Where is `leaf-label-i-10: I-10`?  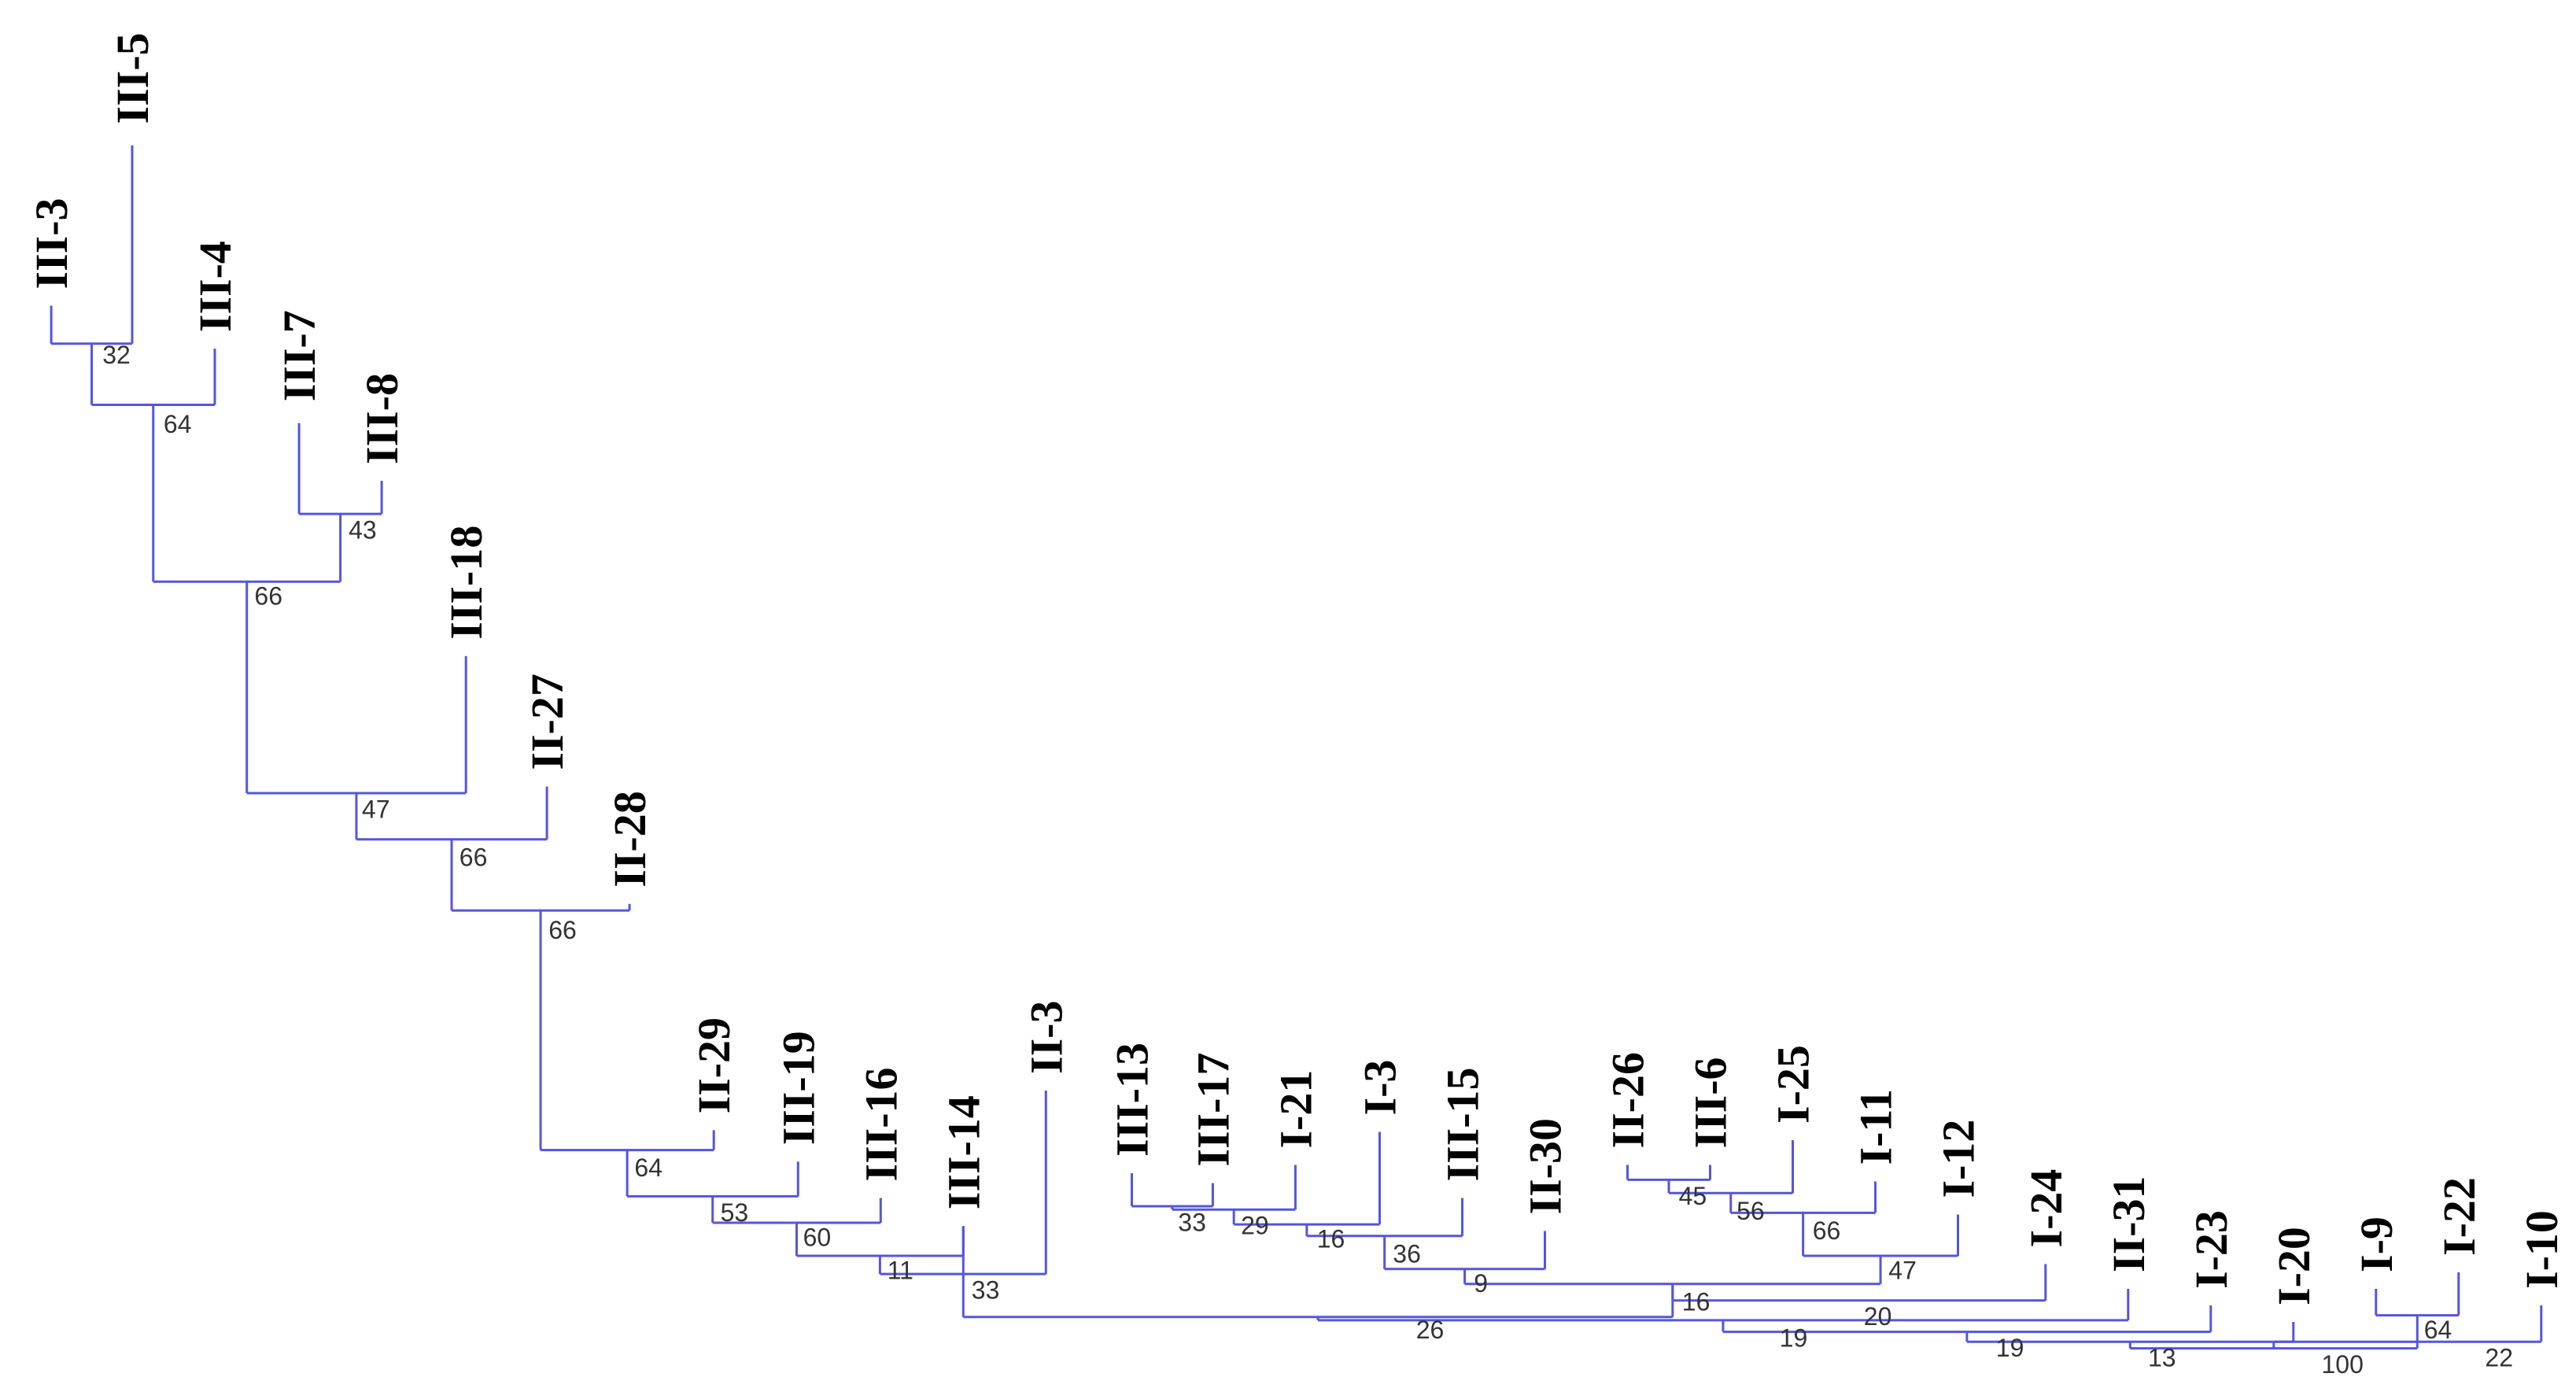
leaf-label-i-10: I-10 is located at coordinates (2541, 1249).